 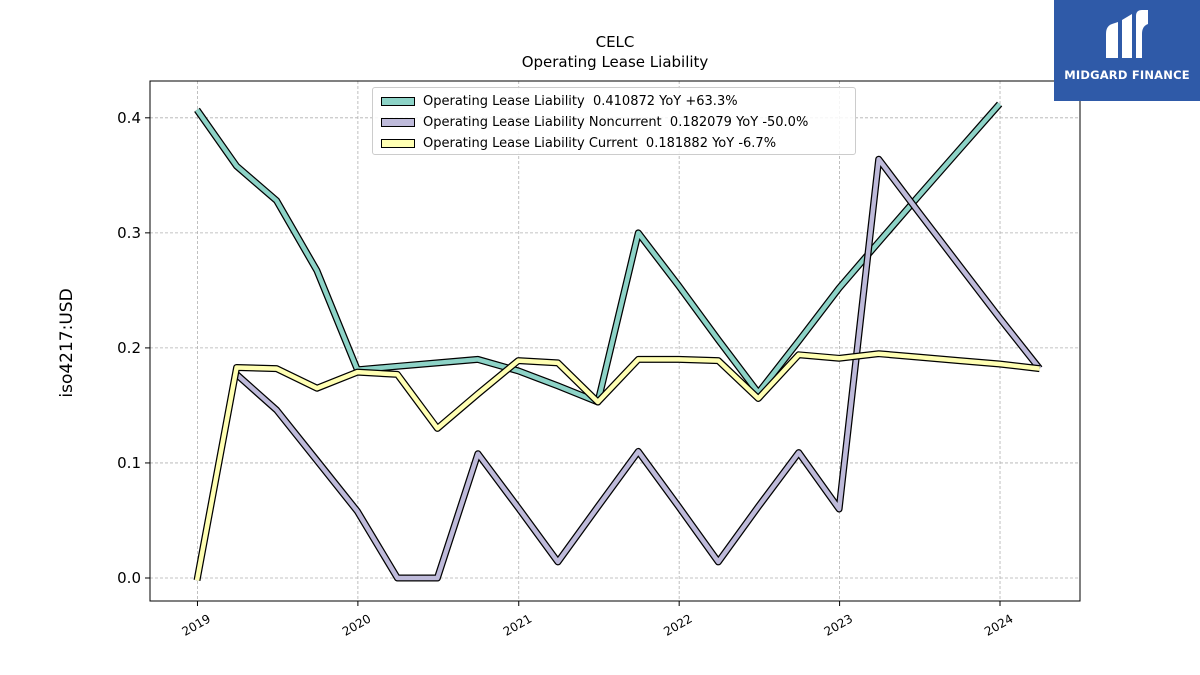 I want to click on brand-logo: MIDGARD FINANCE, so click(x=1127, y=50).